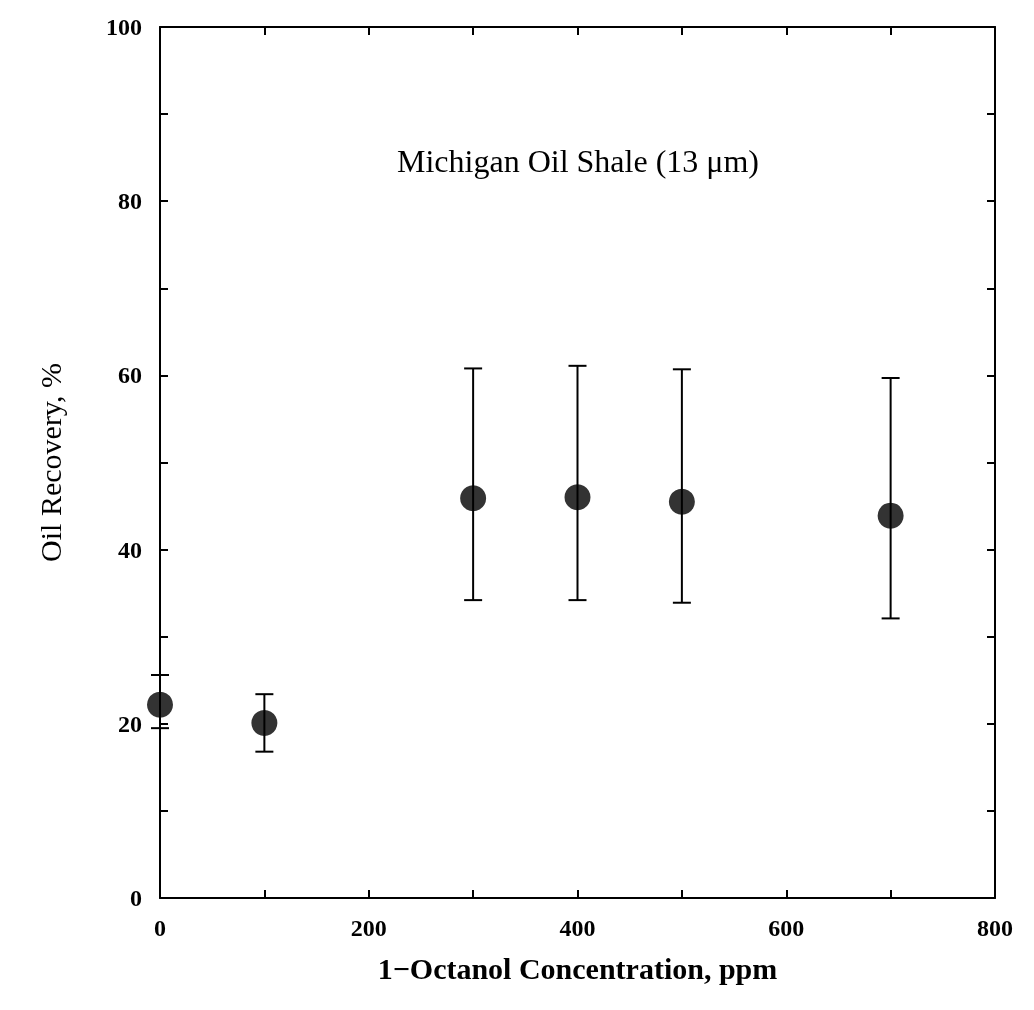 Image resolution: width=1034 pixels, height=1010 pixels. I want to click on y-axis-title: Oil Recovery, %, so click(50, 462).